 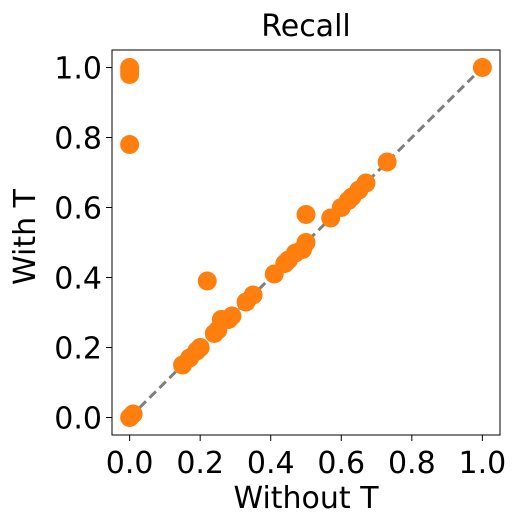 I want to click on y-tick-label: 0.8, so click(x=78, y=139).